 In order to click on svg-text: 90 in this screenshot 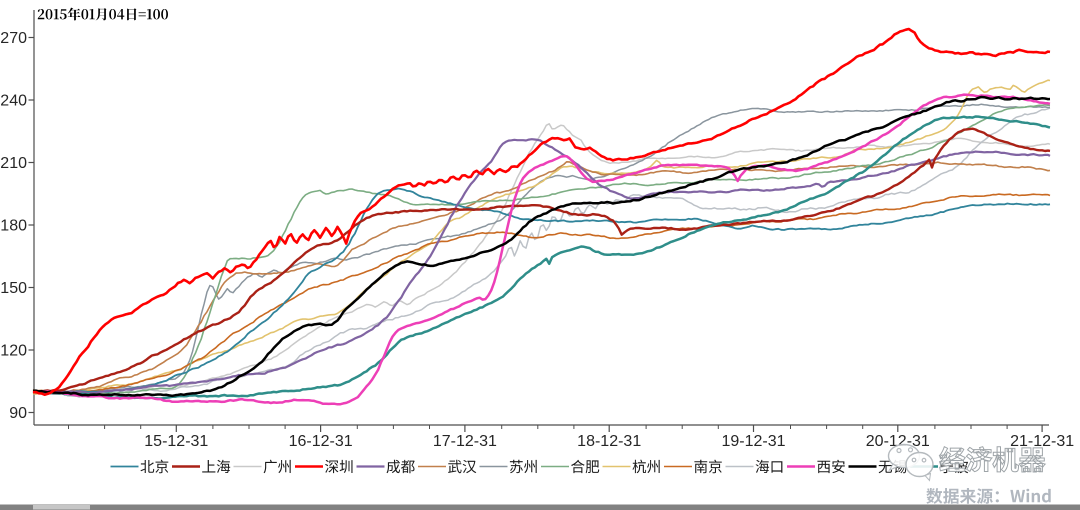, I will do `click(18, 413)`.